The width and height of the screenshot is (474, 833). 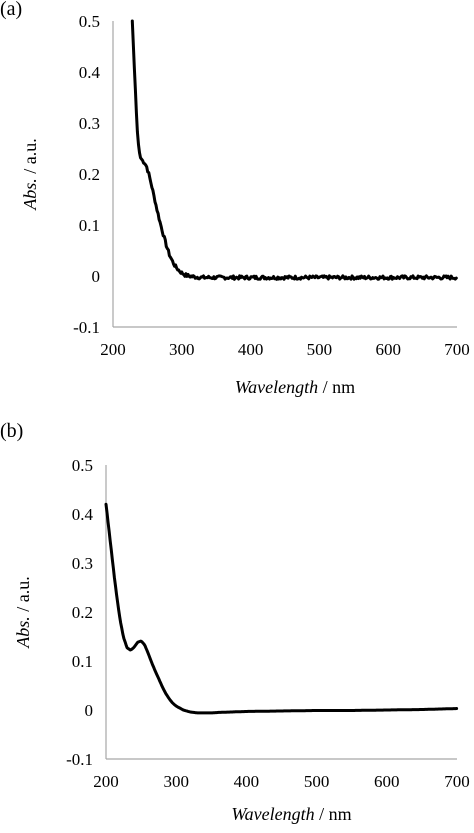 What do you see at coordinates (11, 10) in the screenshot?
I see `panel-label: (a)` at bounding box center [11, 10].